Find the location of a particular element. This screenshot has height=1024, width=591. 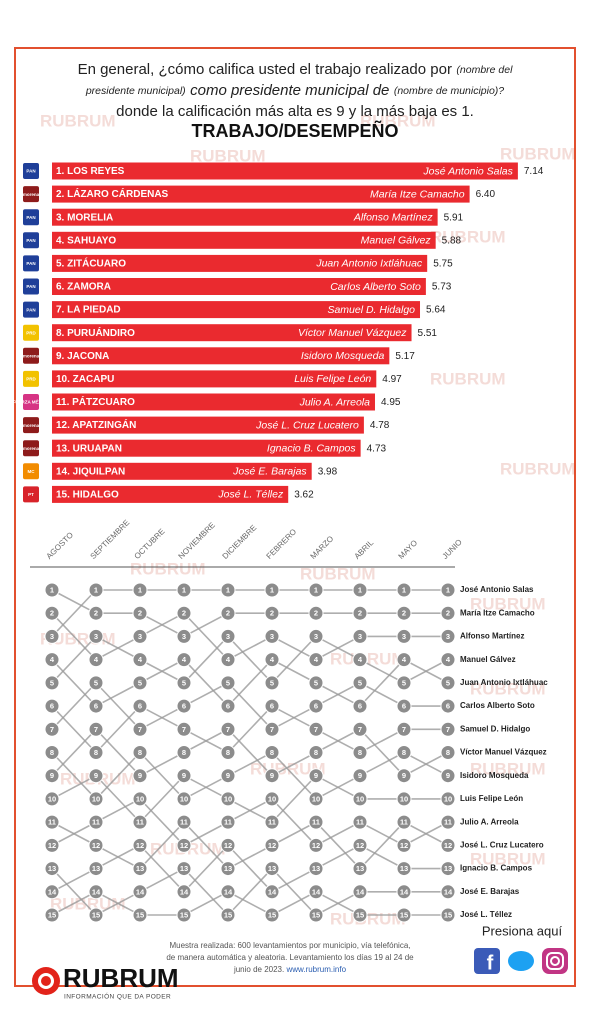

series-label: Manuel Gálvez is located at coordinates (488, 659).